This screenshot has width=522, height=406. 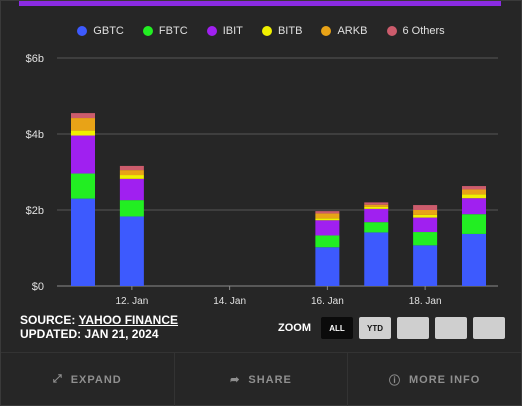 What do you see at coordinates (445, 379) in the screenshot?
I see `more-info-label: MORE INFO` at bounding box center [445, 379].